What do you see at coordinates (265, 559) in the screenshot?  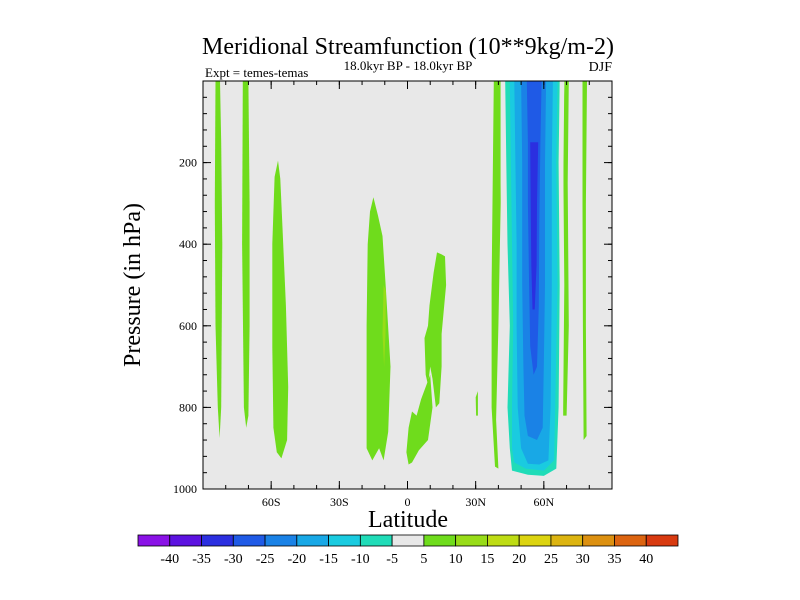 I see `colorbar-label: -25` at bounding box center [265, 559].